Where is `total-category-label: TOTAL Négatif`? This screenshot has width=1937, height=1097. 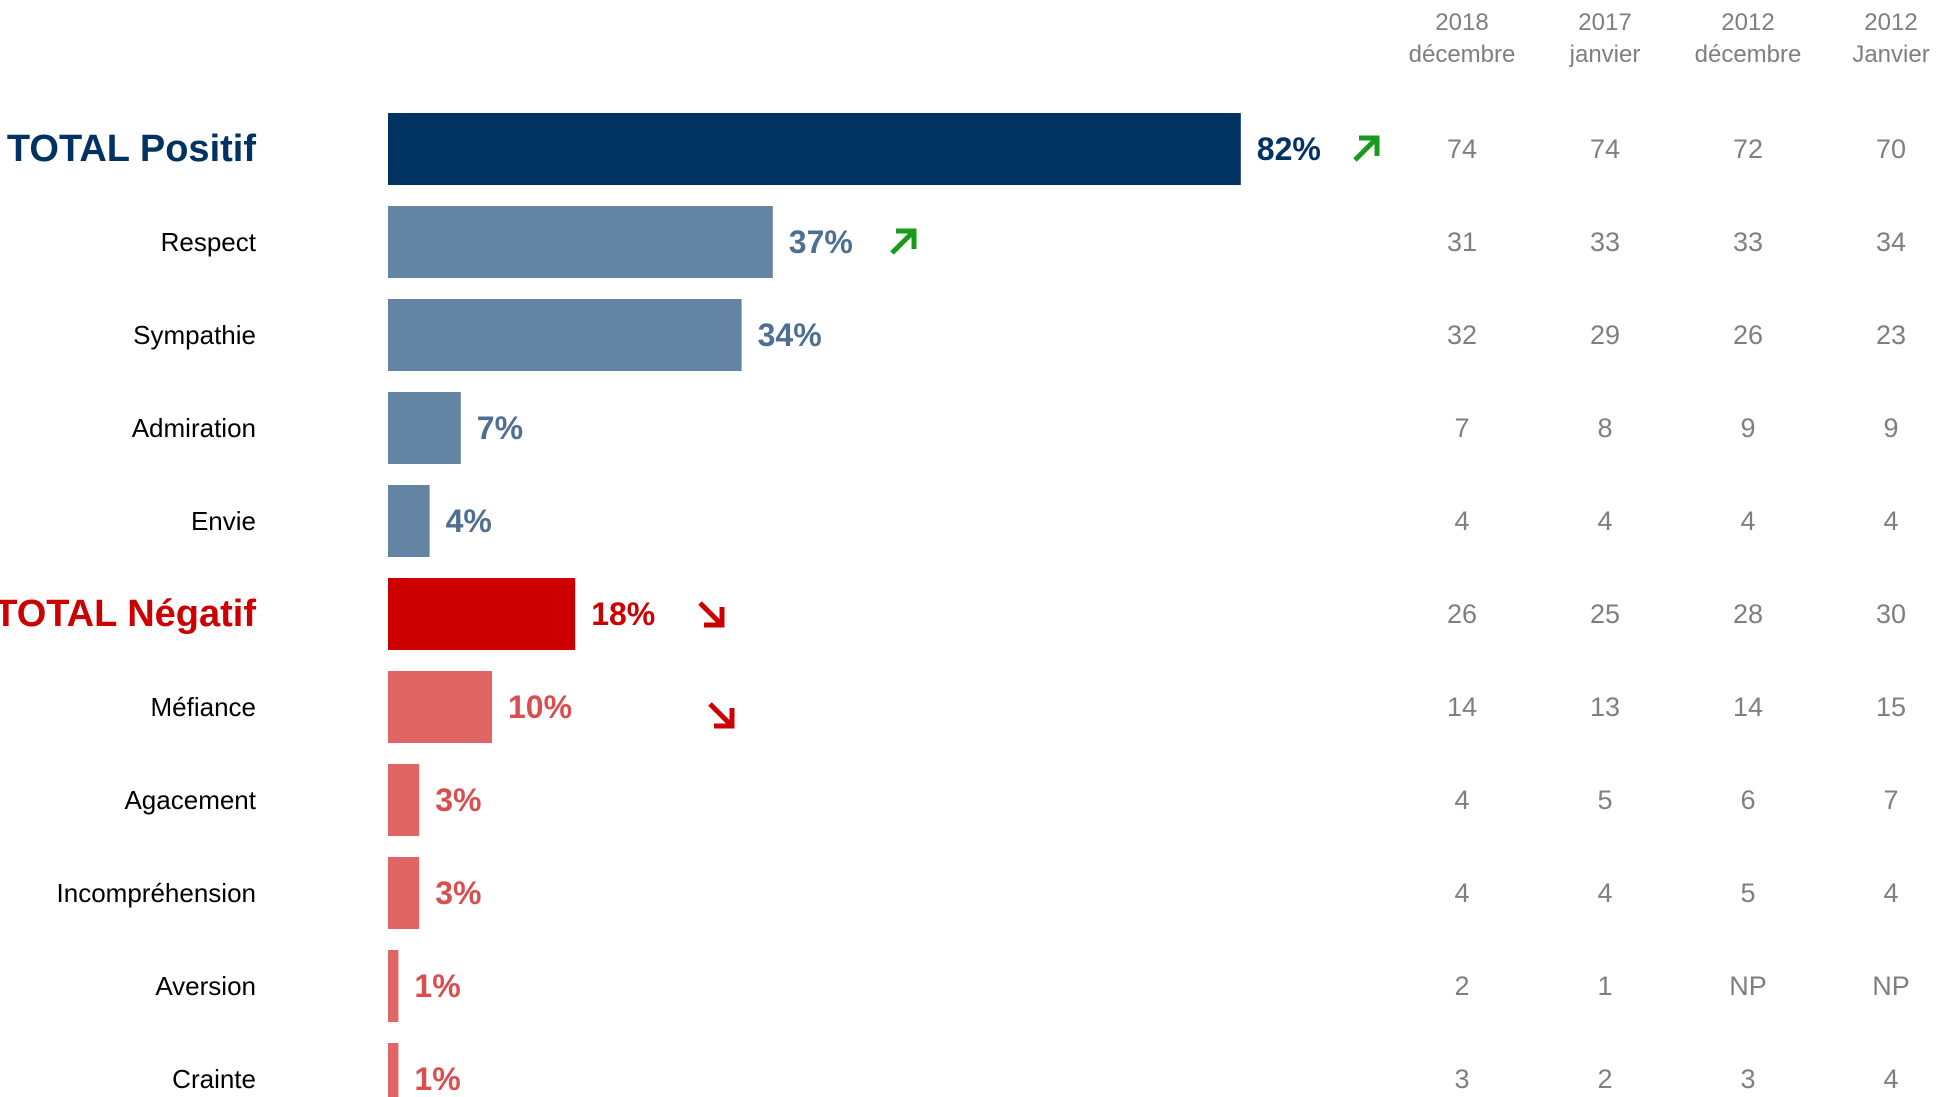 total-category-label: TOTAL Négatif is located at coordinates (128, 614).